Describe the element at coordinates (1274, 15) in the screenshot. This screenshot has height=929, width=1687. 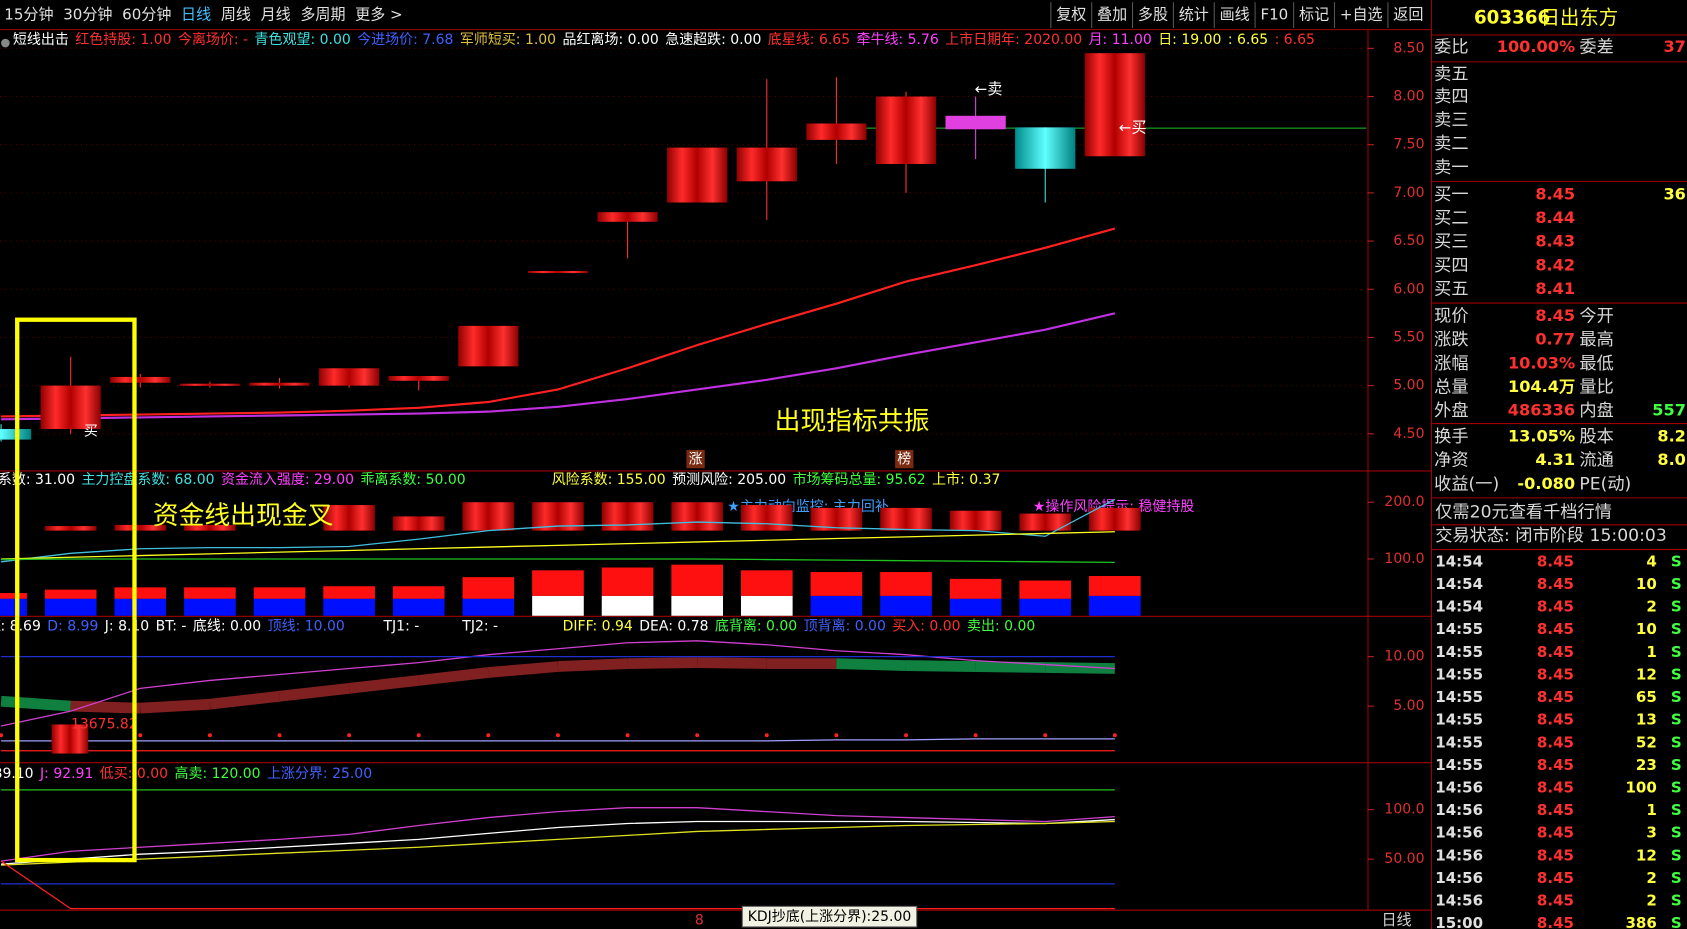
I see `toolbar-button: F10` at that location.